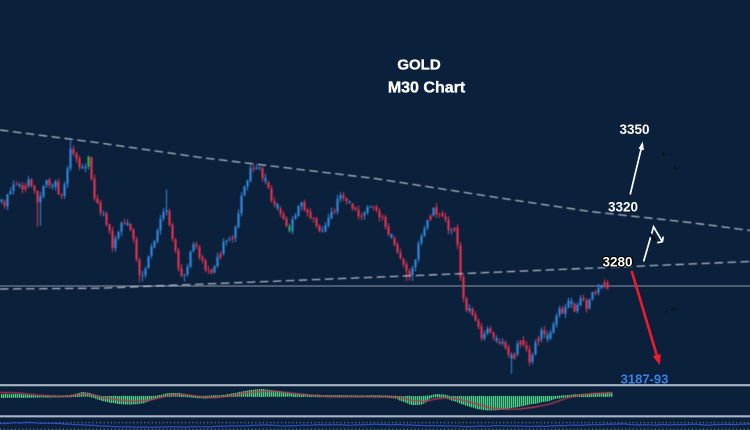  Describe the element at coordinates (418, 65) in the screenshot. I see `svg-text: GOLD` at that location.